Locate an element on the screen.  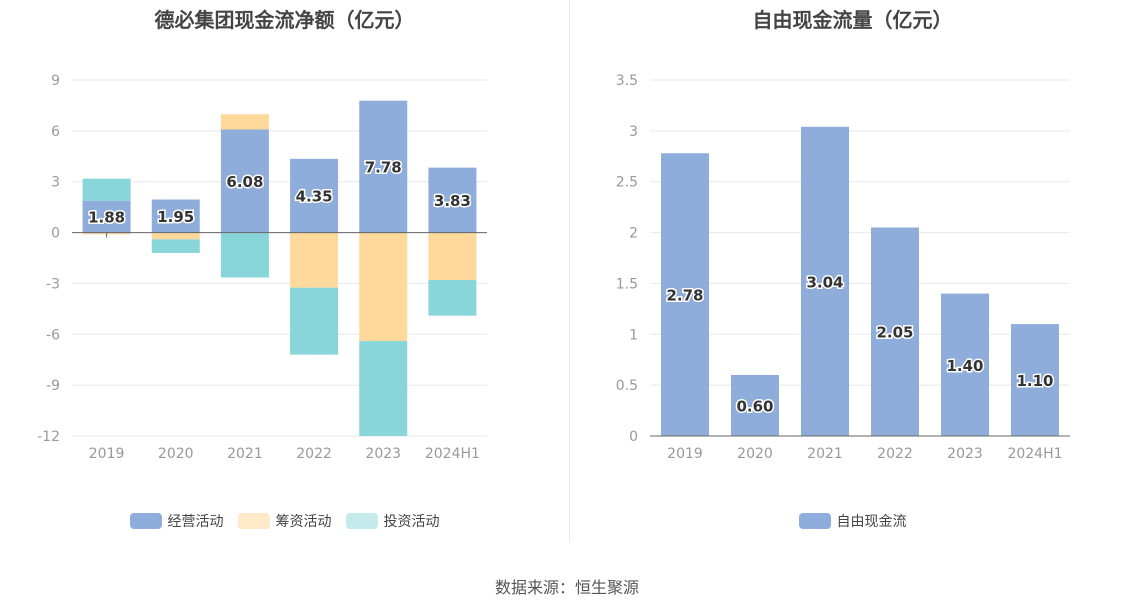
data-label: 1.95 is located at coordinates (175, 217).